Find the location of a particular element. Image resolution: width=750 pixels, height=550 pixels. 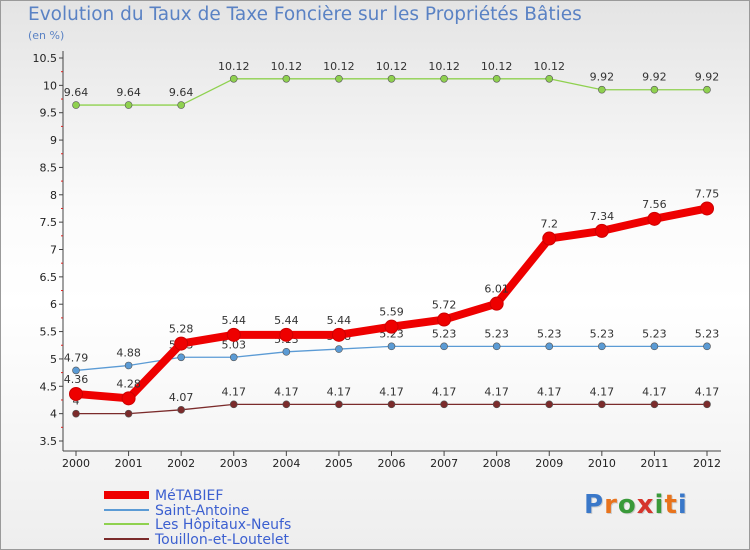

x-tick-label: 2003 is located at coordinates (234, 463).